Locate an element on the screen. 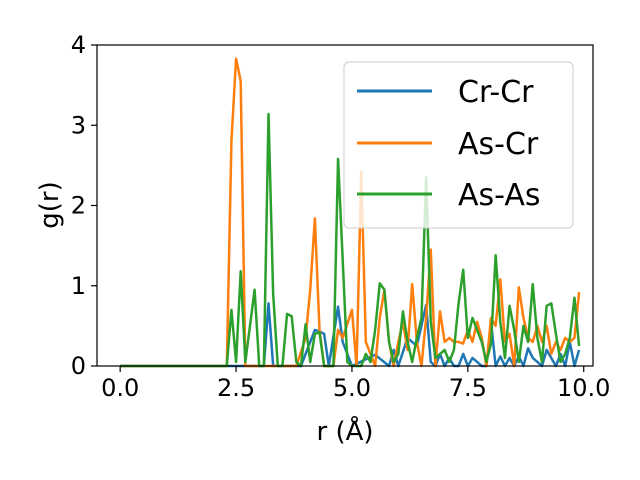  x-tick-label: 7.5 is located at coordinates (468, 388).